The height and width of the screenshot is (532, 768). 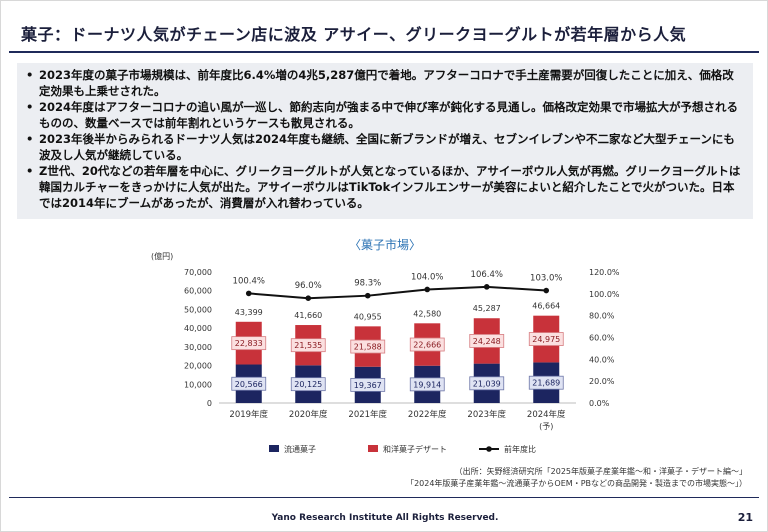 What do you see at coordinates (487, 308) in the screenshot?
I see `data-label-total: 45,287` at bounding box center [487, 308].